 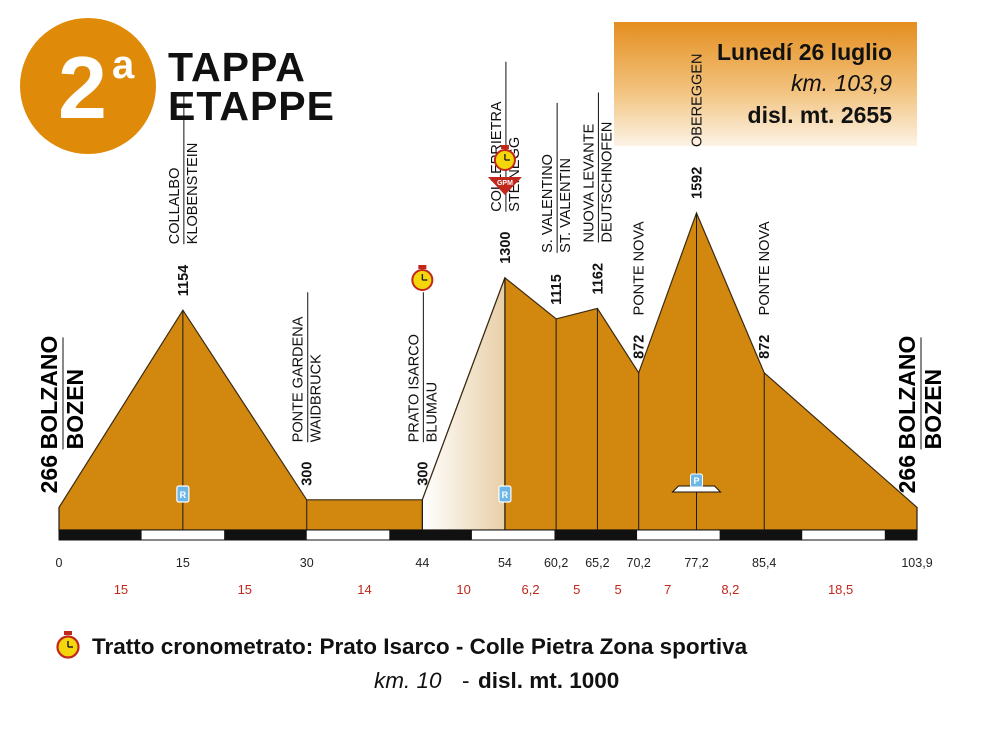 I want to click on km-tick-label: 70,2, so click(x=639, y=563).